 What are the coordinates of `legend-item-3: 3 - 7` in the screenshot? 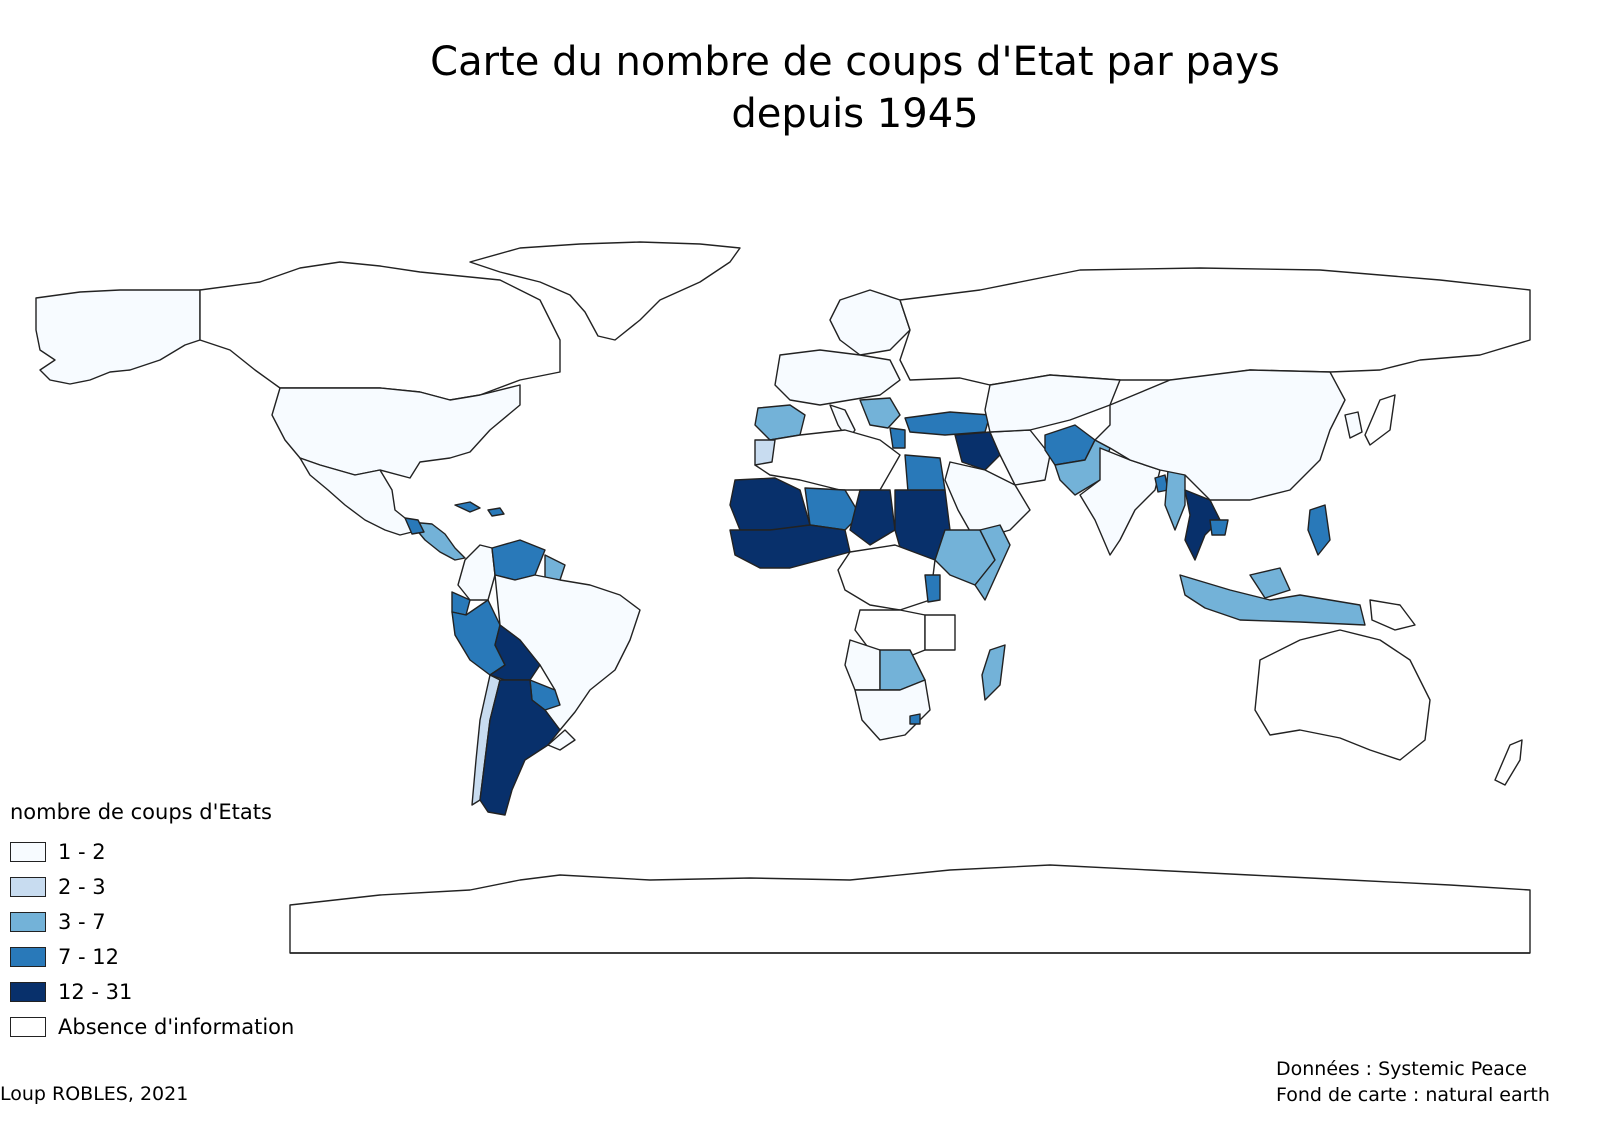 It's located at (152, 921).